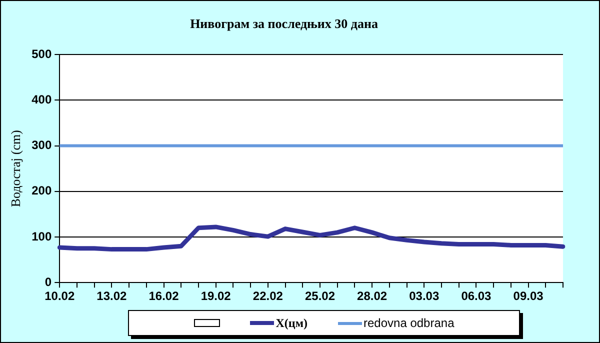 This screenshot has height=343, width=600. Describe the element at coordinates (48, 281) in the screenshot. I see `y-tick-label: 0` at that location.